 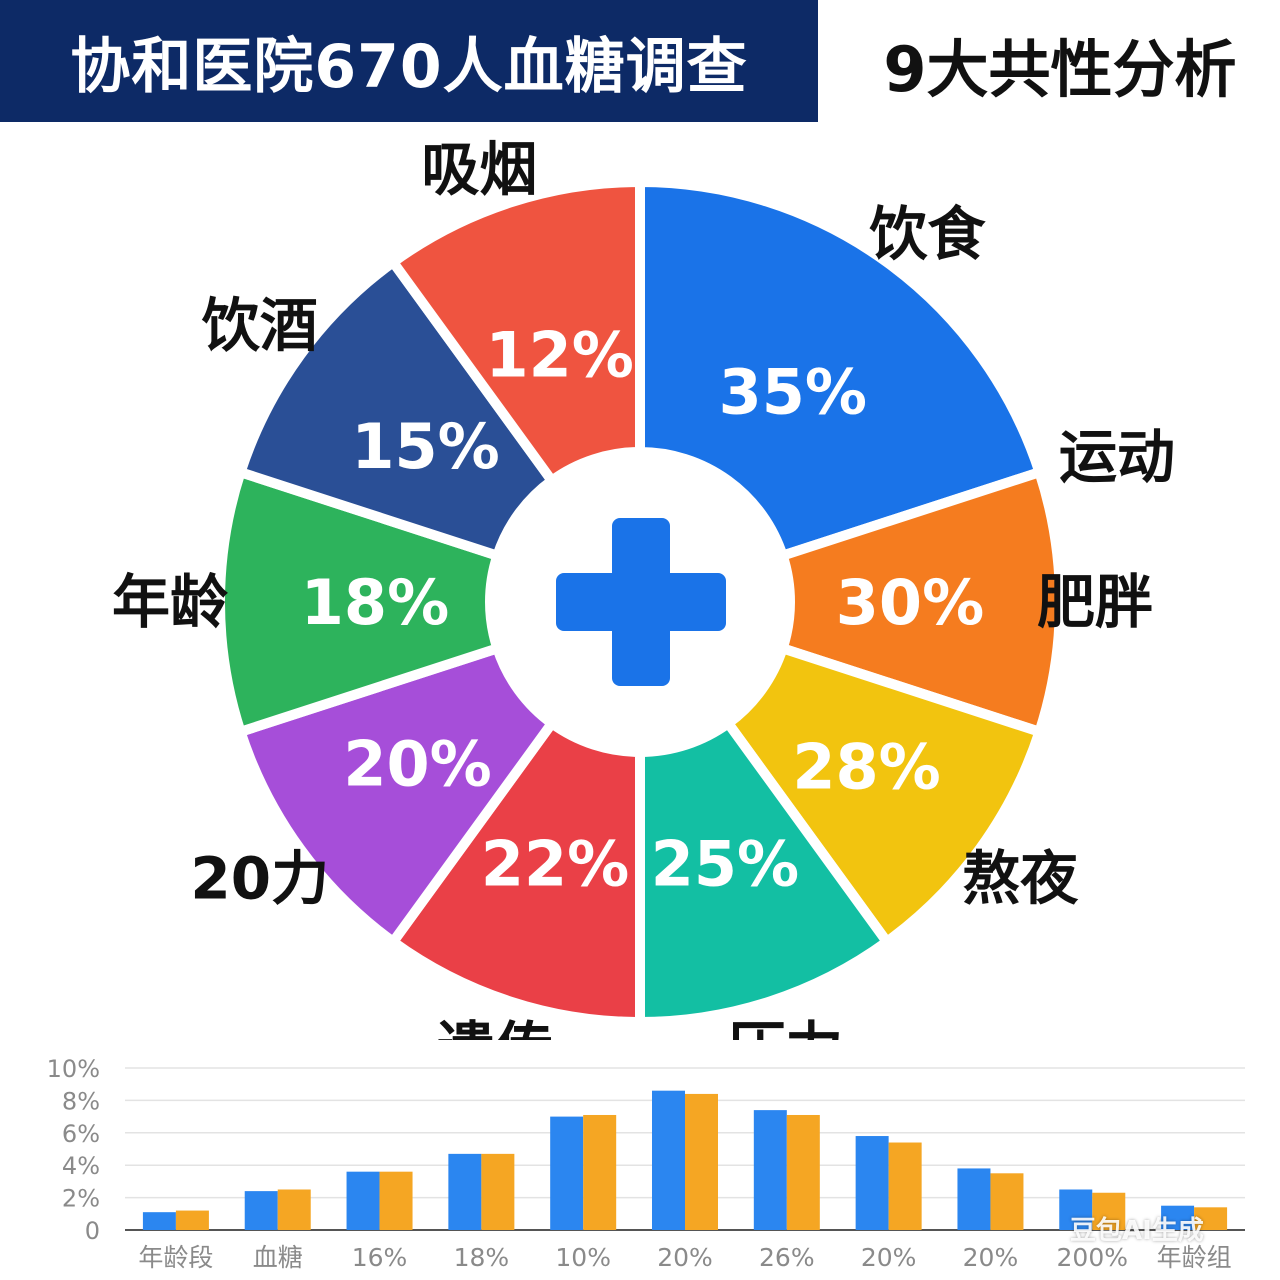 What do you see at coordinates (278, 1257) in the screenshot?
I see `x-tick-label: 血糖` at bounding box center [278, 1257].